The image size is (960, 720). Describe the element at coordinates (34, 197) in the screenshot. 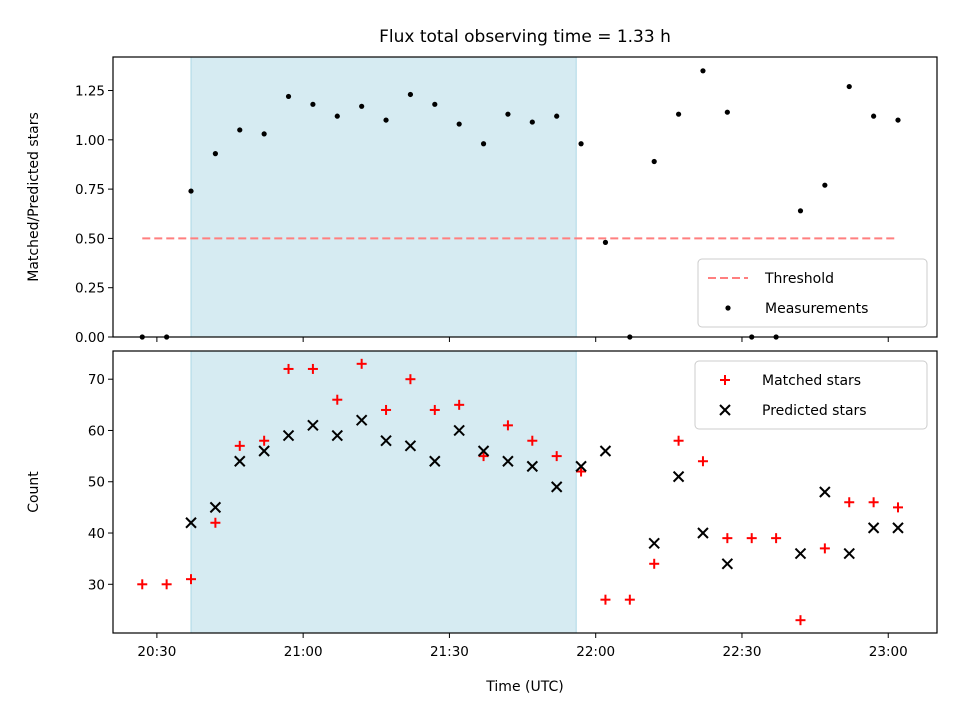

I see `y-axis-label: Matched/Predicted stars` at that location.